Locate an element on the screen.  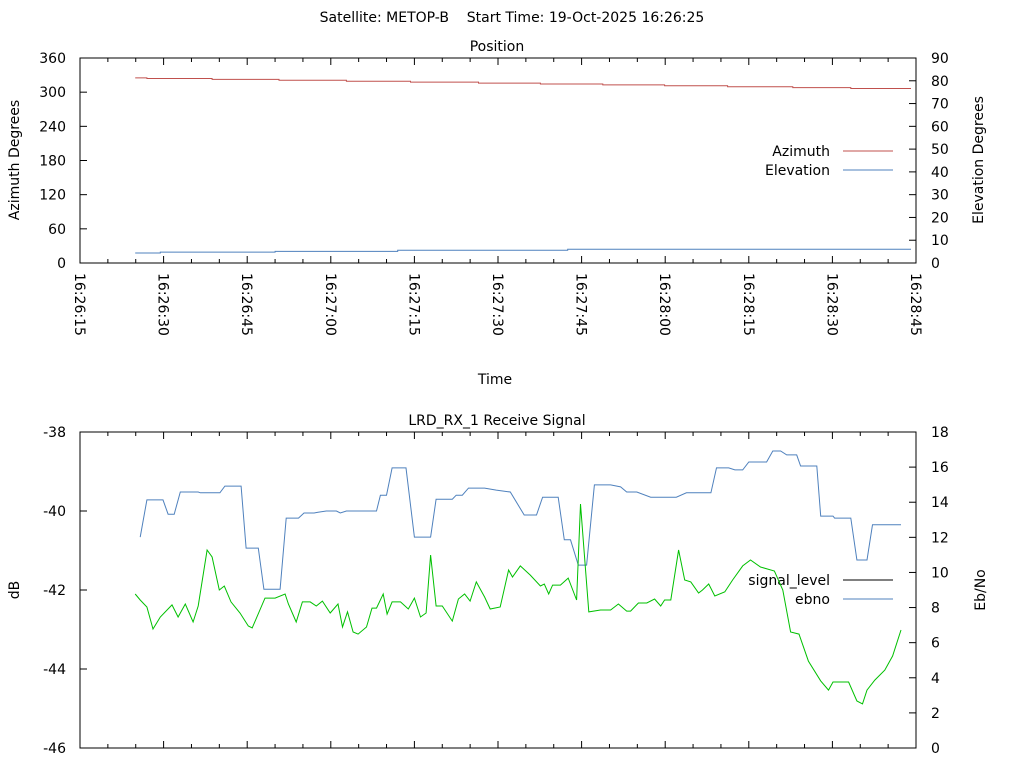
y-tick-label: 120 is located at coordinates (52, 196).